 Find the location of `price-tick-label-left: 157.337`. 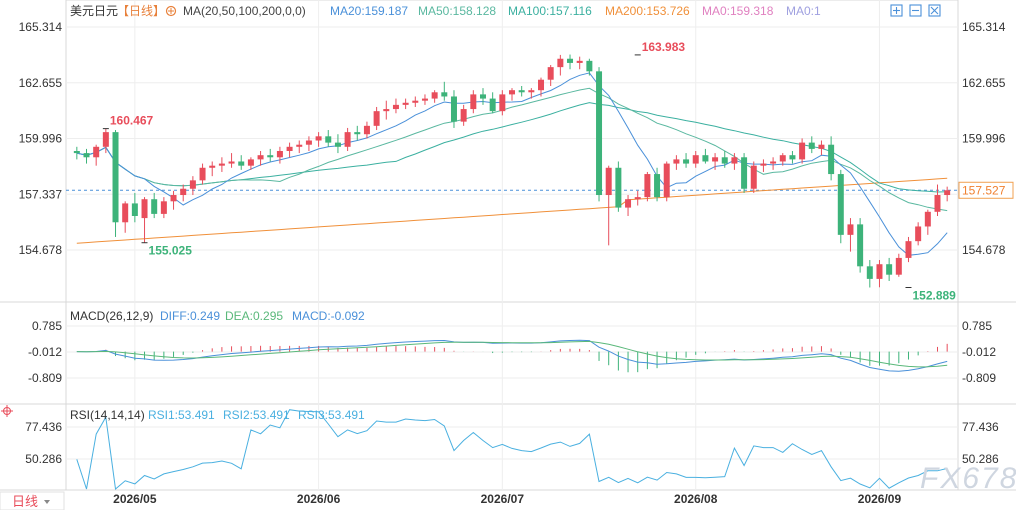

price-tick-label-left: 157.337 is located at coordinates (41, 194).